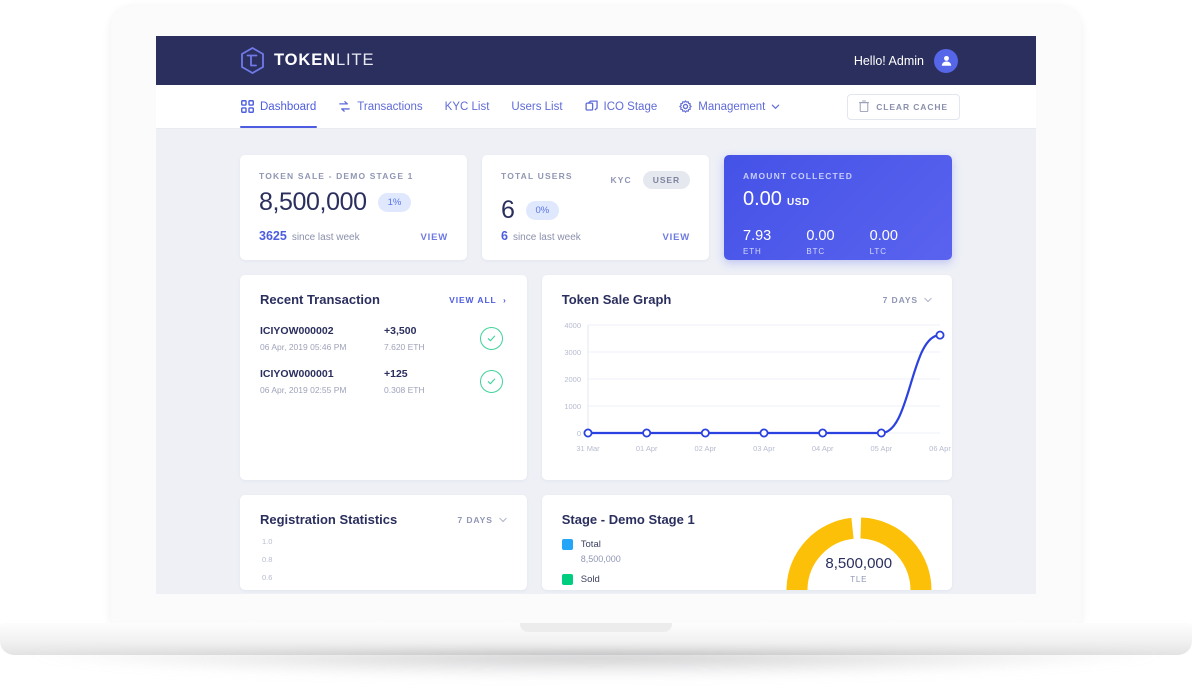 The height and width of the screenshot is (699, 1192). What do you see at coordinates (503, 299) in the screenshot?
I see `chevron-right-icon: ›` at bounding box center [503, 299].